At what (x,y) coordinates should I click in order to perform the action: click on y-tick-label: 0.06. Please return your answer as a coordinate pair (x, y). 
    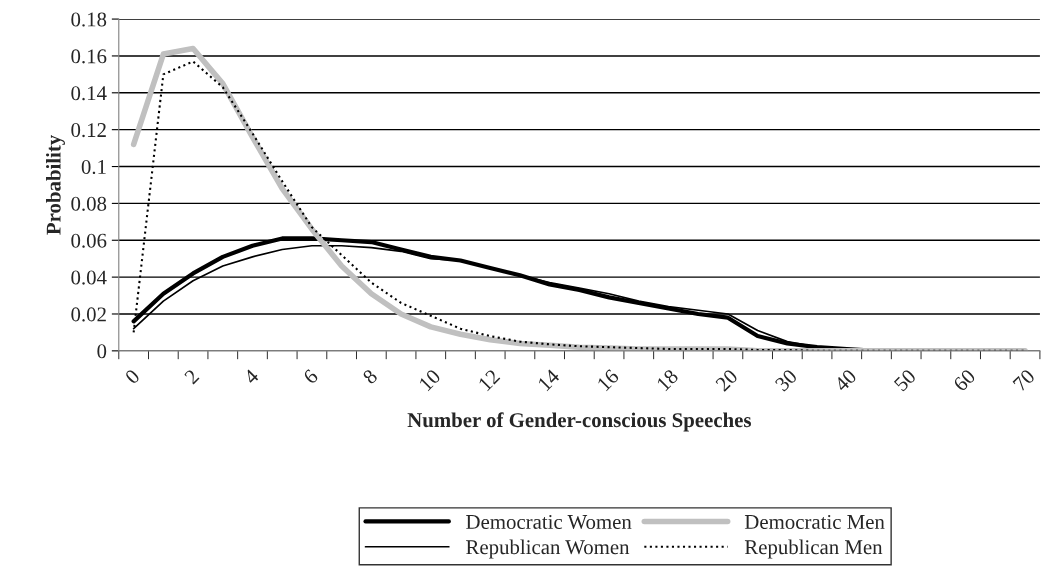
    Looking at the image, I should click on (89, 240).